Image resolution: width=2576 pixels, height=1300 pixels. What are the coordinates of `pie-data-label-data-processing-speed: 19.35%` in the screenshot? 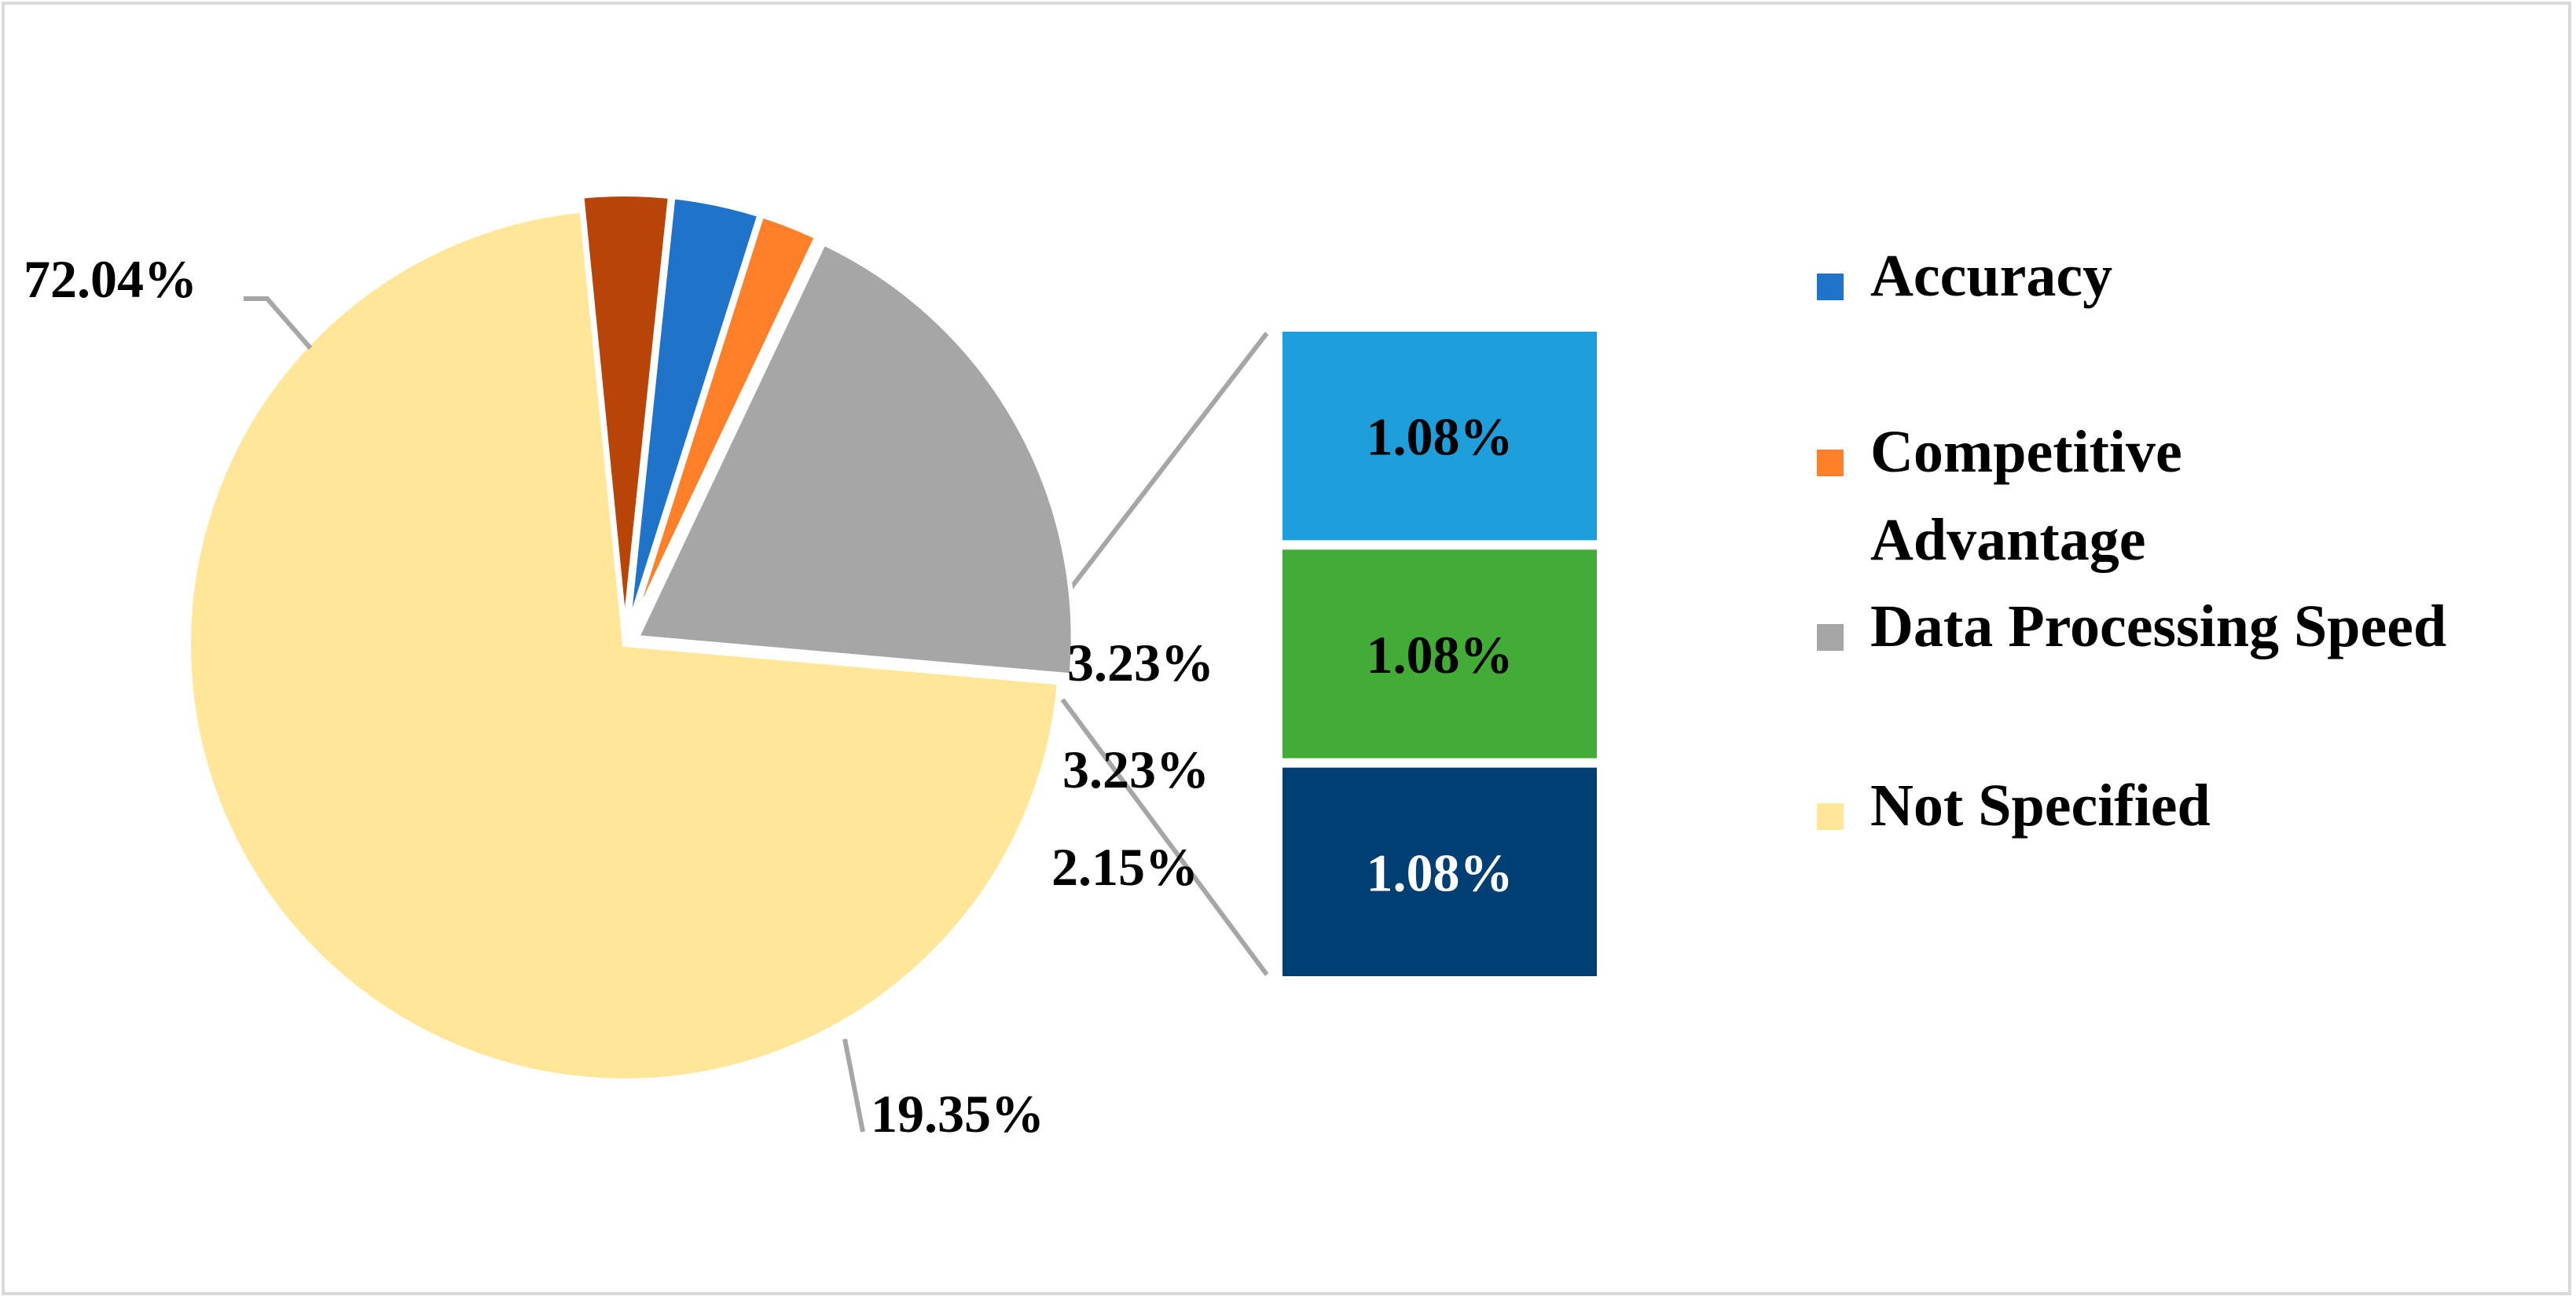 It's located at (957, 1114).